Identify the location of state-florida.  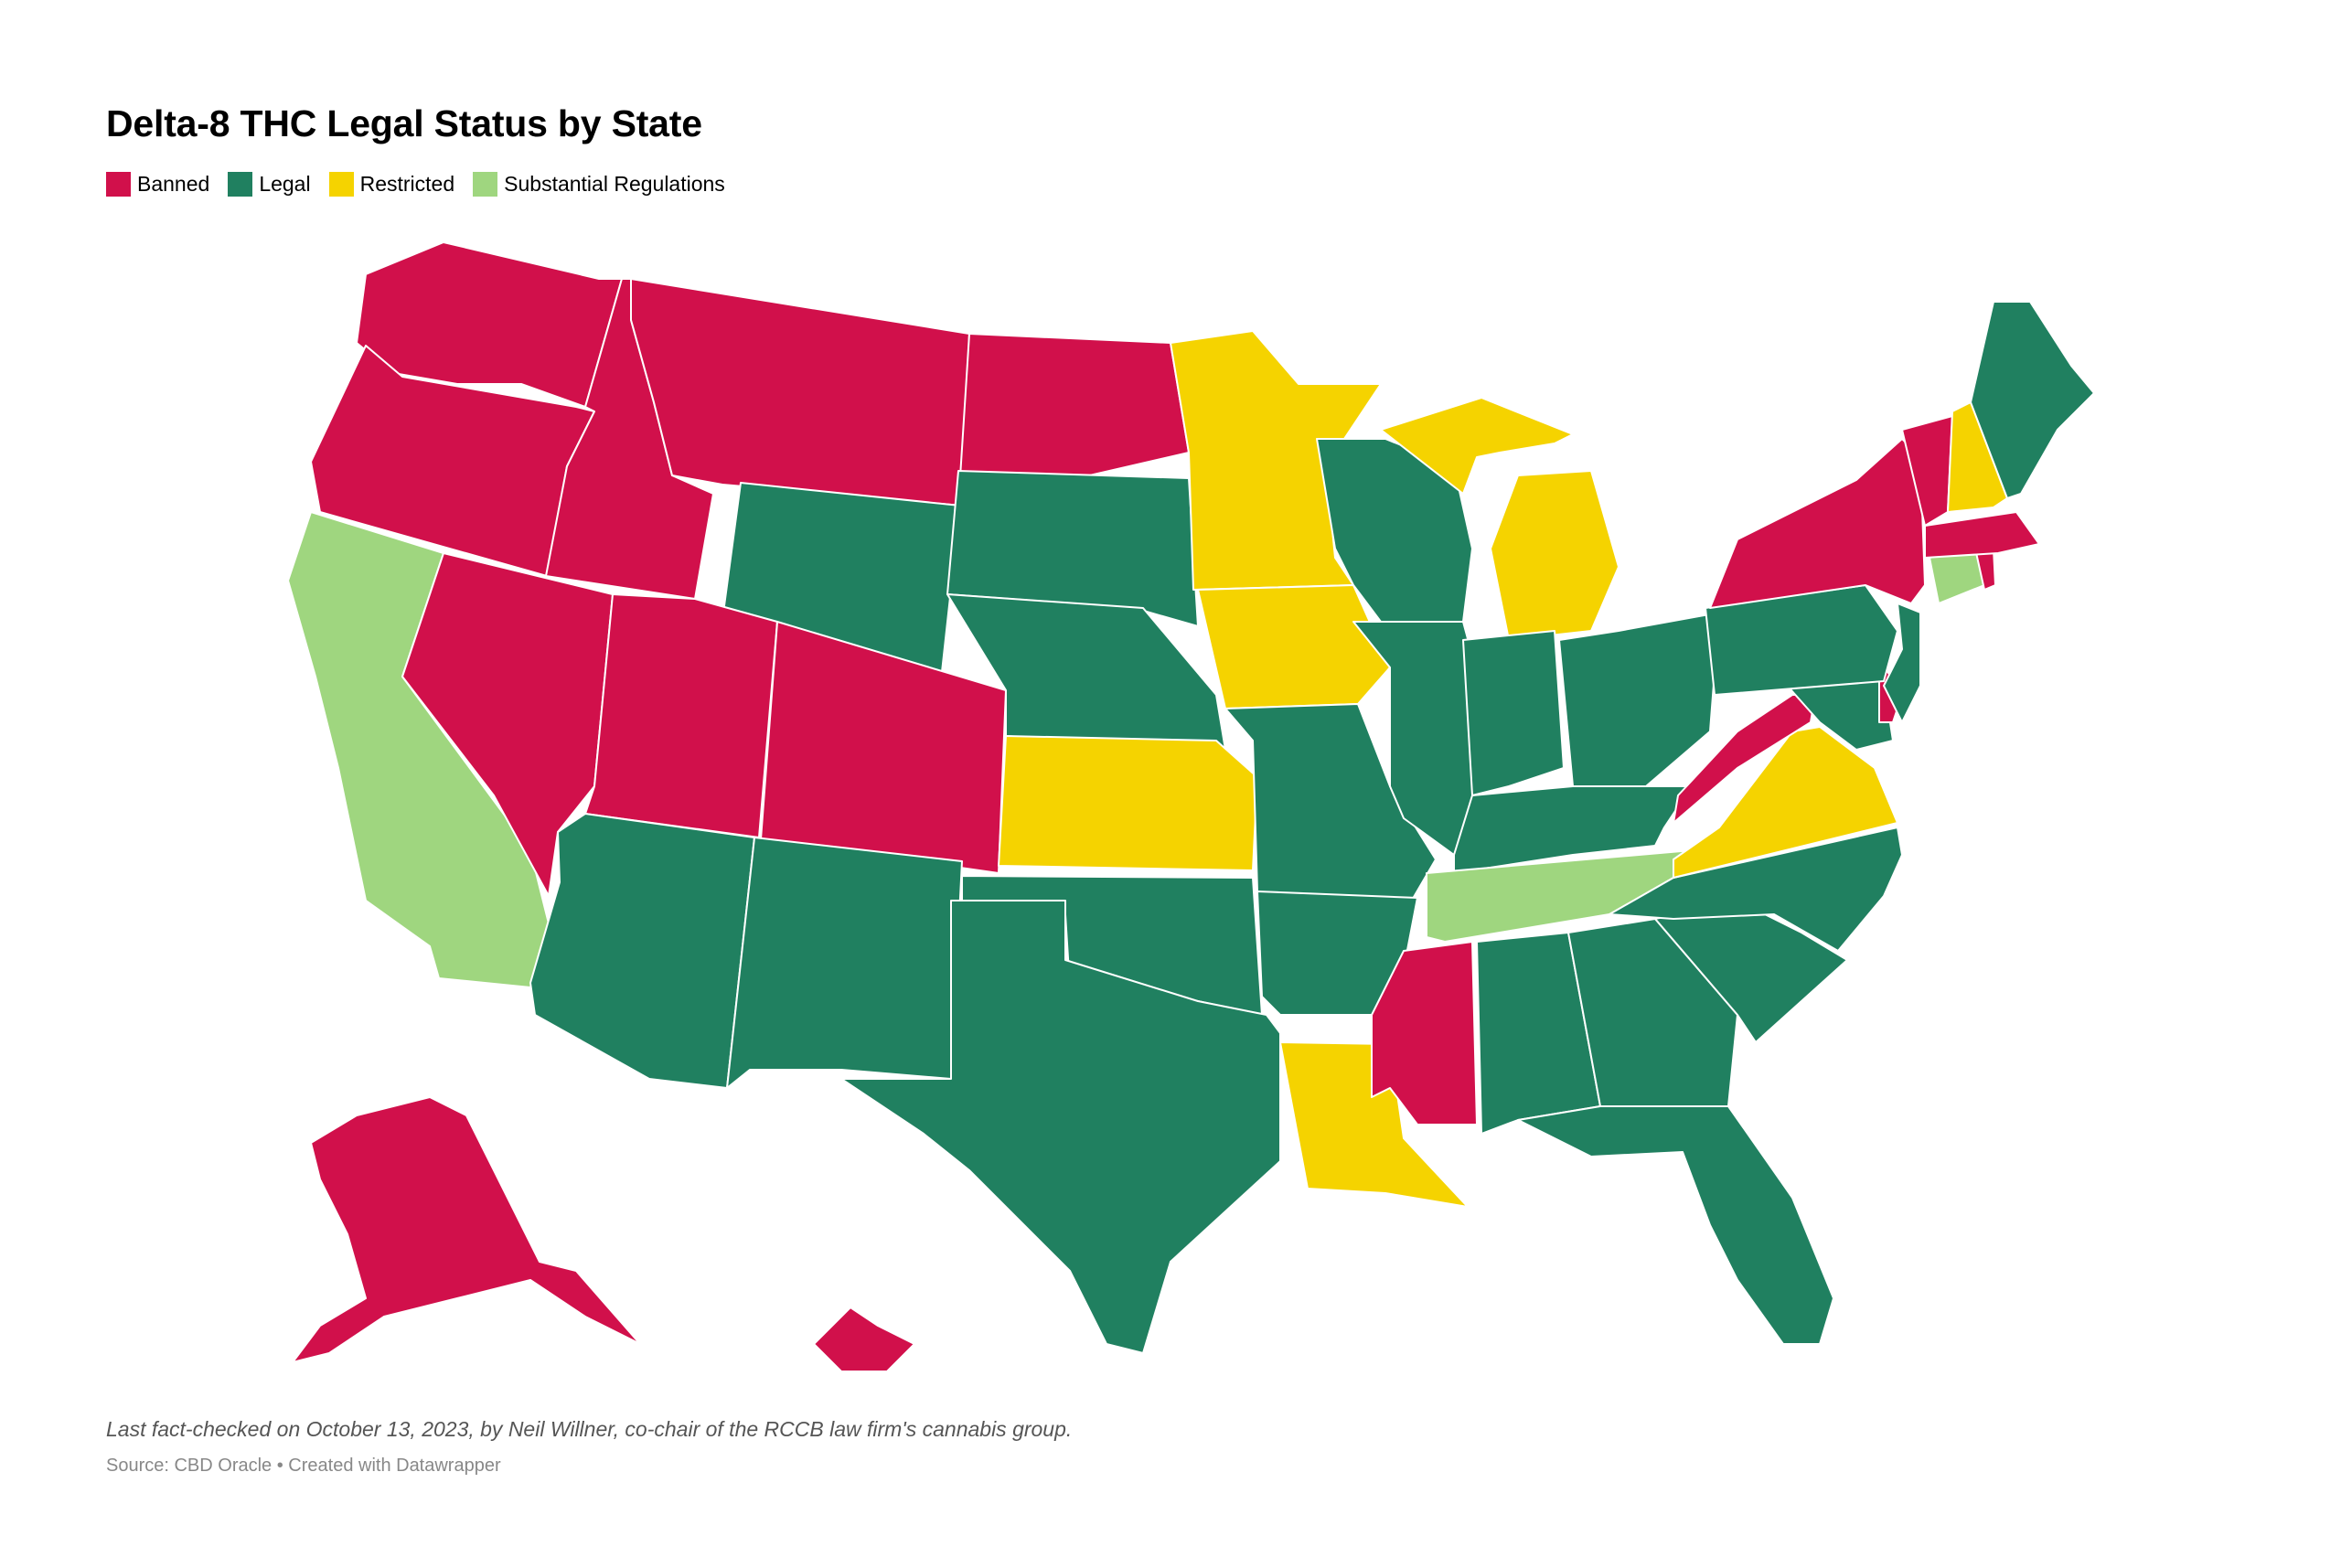
(1675, 1225).